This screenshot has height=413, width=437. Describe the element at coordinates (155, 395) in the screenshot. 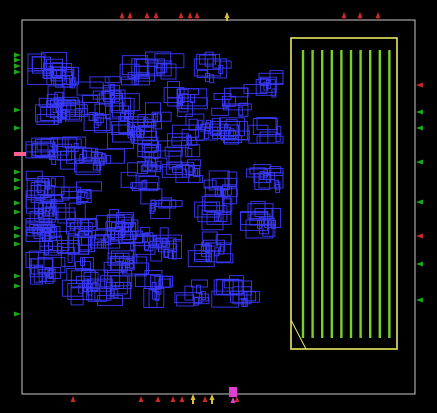

I see `io-pins-bottom` at that location.